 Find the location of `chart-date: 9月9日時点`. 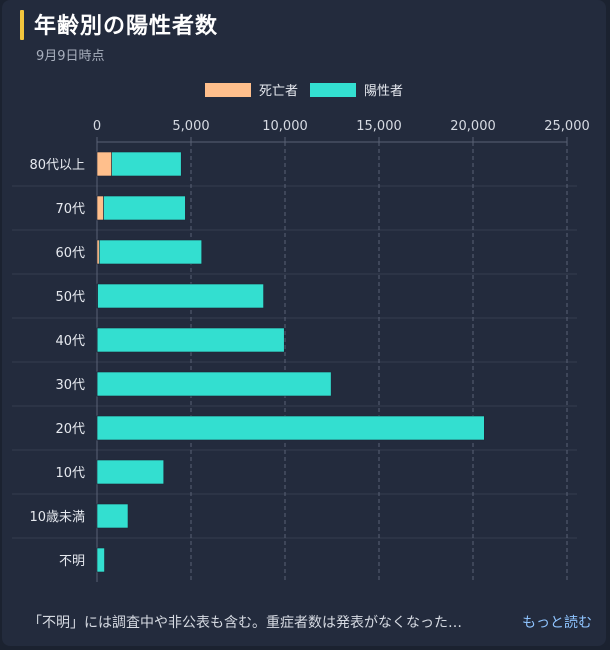

chart-date: 9月9日時点 is located at coordinates (70, 56).